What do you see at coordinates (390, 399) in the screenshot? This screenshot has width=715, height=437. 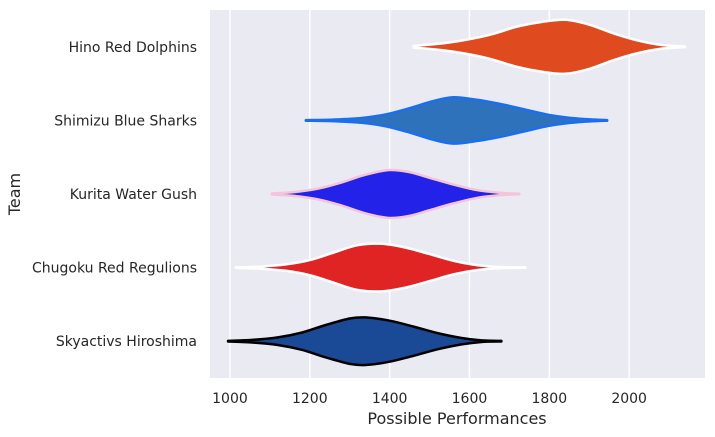 I see `x-tick-label: 1400` at bounding box center [390, 399].